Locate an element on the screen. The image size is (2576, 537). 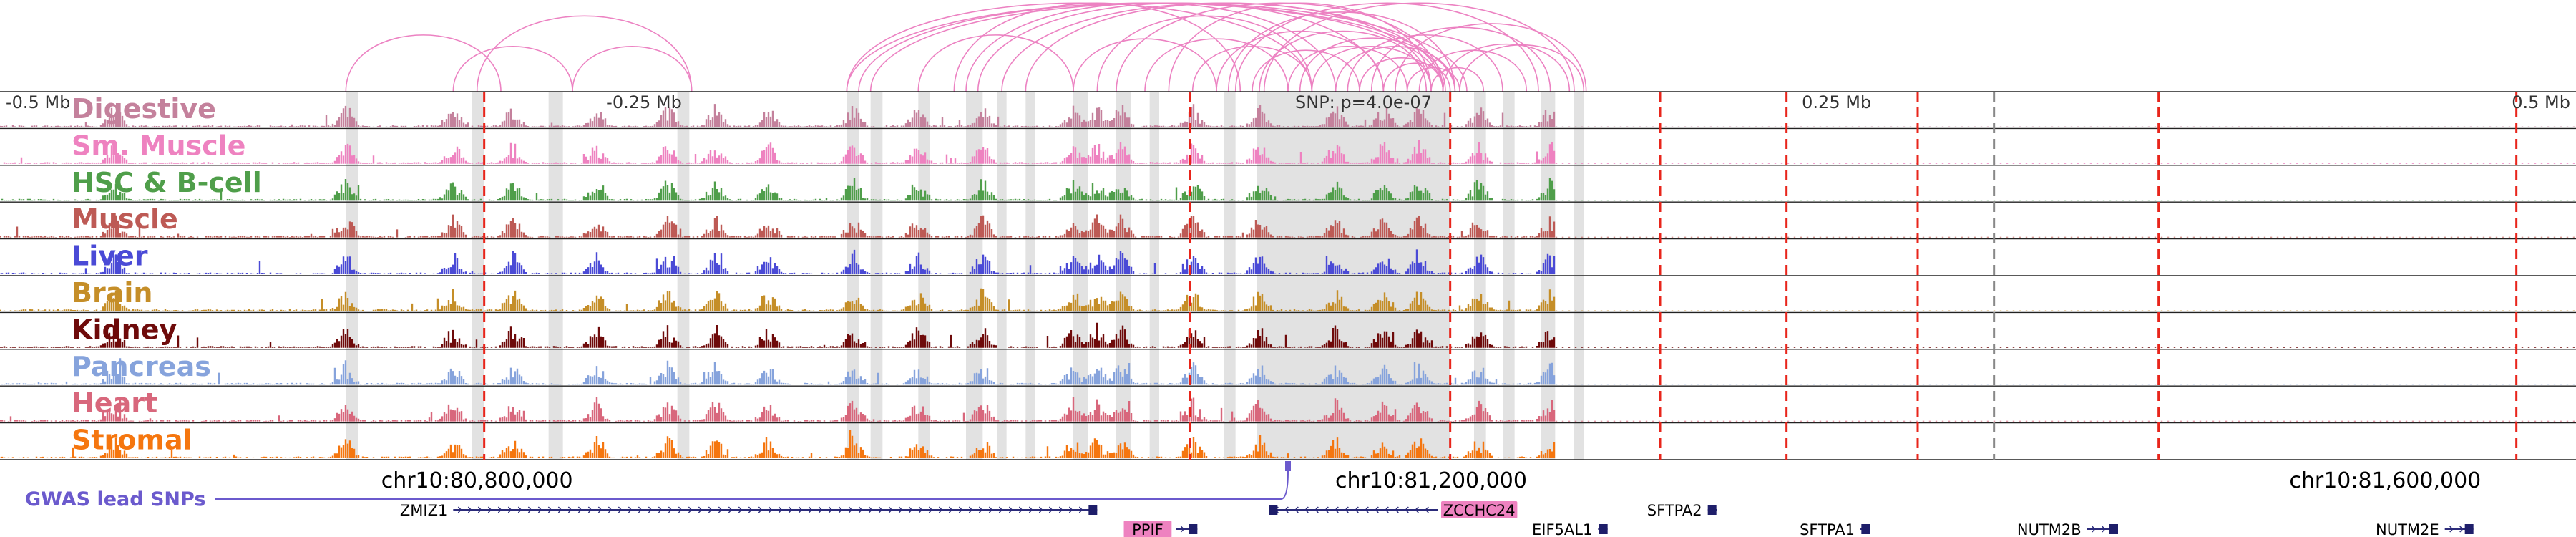
gene-model: ZMIZ1 is located at coordinates (749, 510).